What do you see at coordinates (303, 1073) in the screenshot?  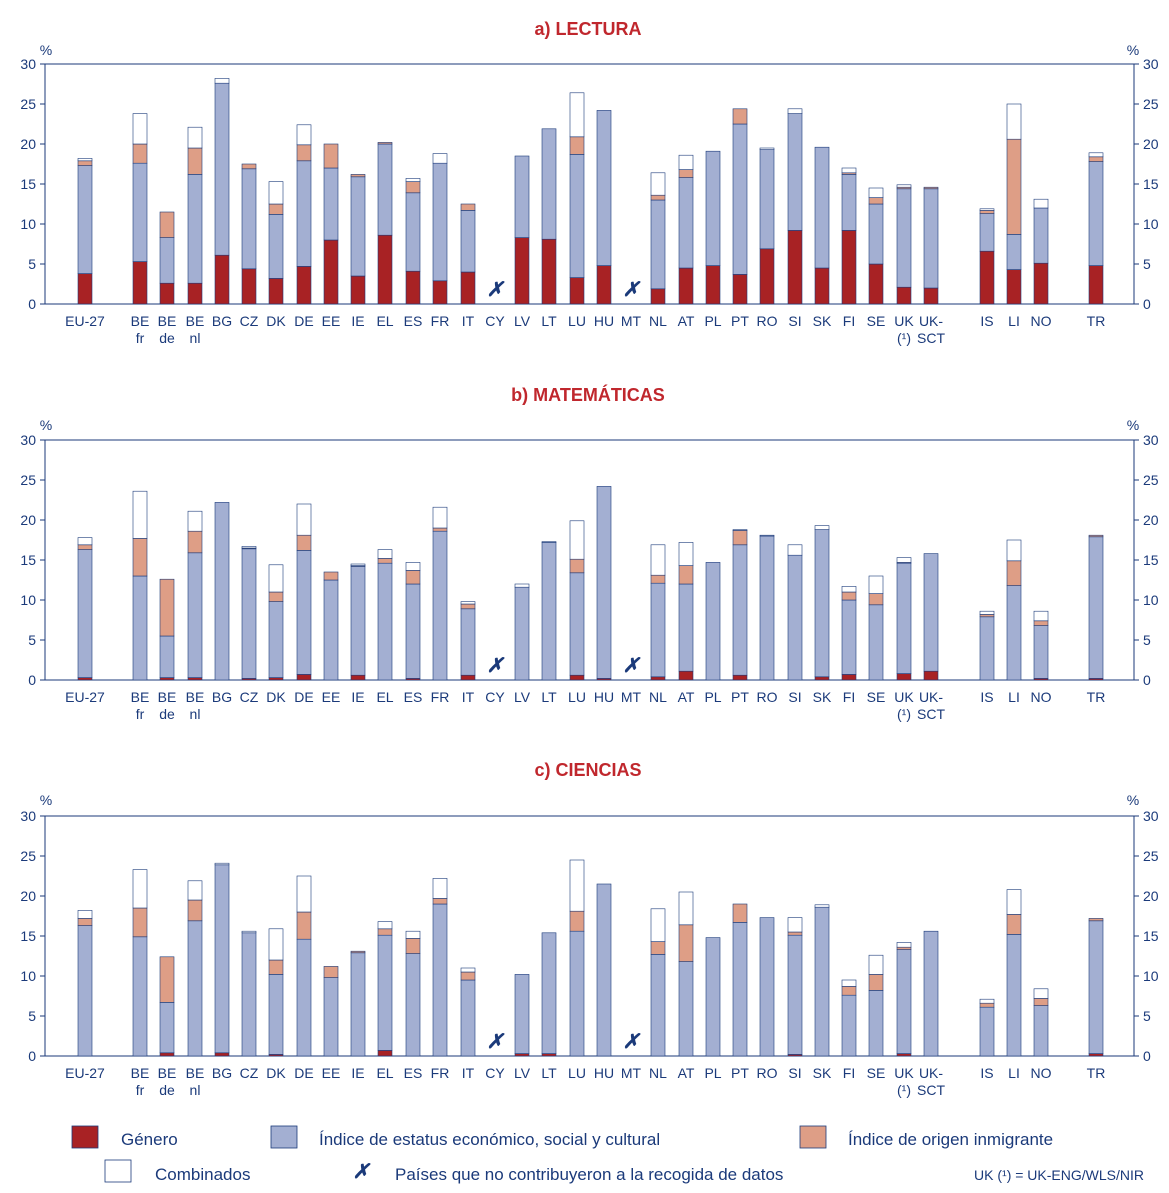 I see `x-tick-label: DE` at bounding box center [303, 1073].